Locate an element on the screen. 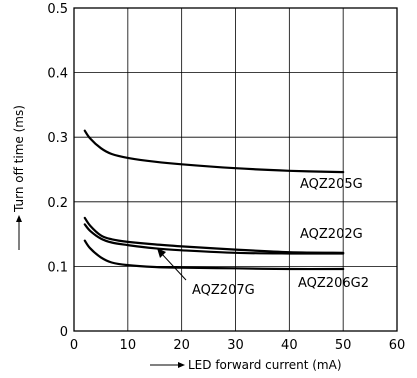 This screenshot has height=378, width=417. y-tick-label: 0.3 is located at coordinates (57, 138).